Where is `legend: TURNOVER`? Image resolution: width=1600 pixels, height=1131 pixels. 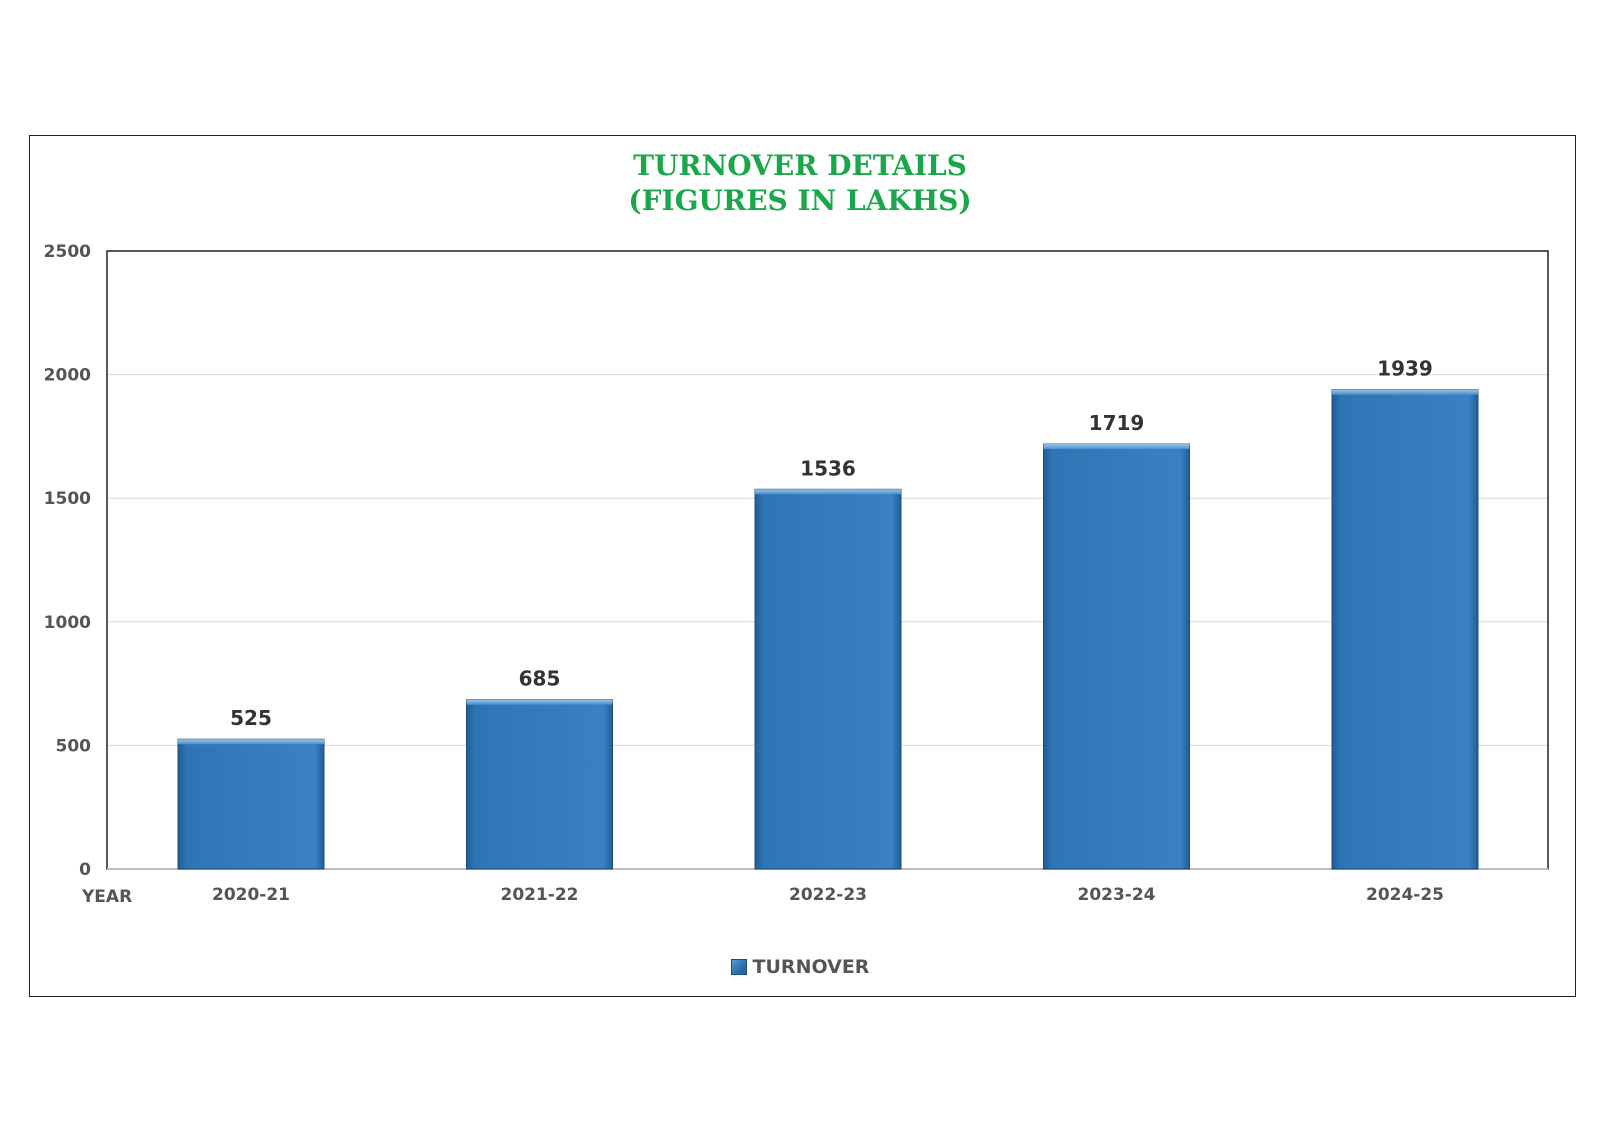
legend: TURNOVER is located at coordinates (800, 967).